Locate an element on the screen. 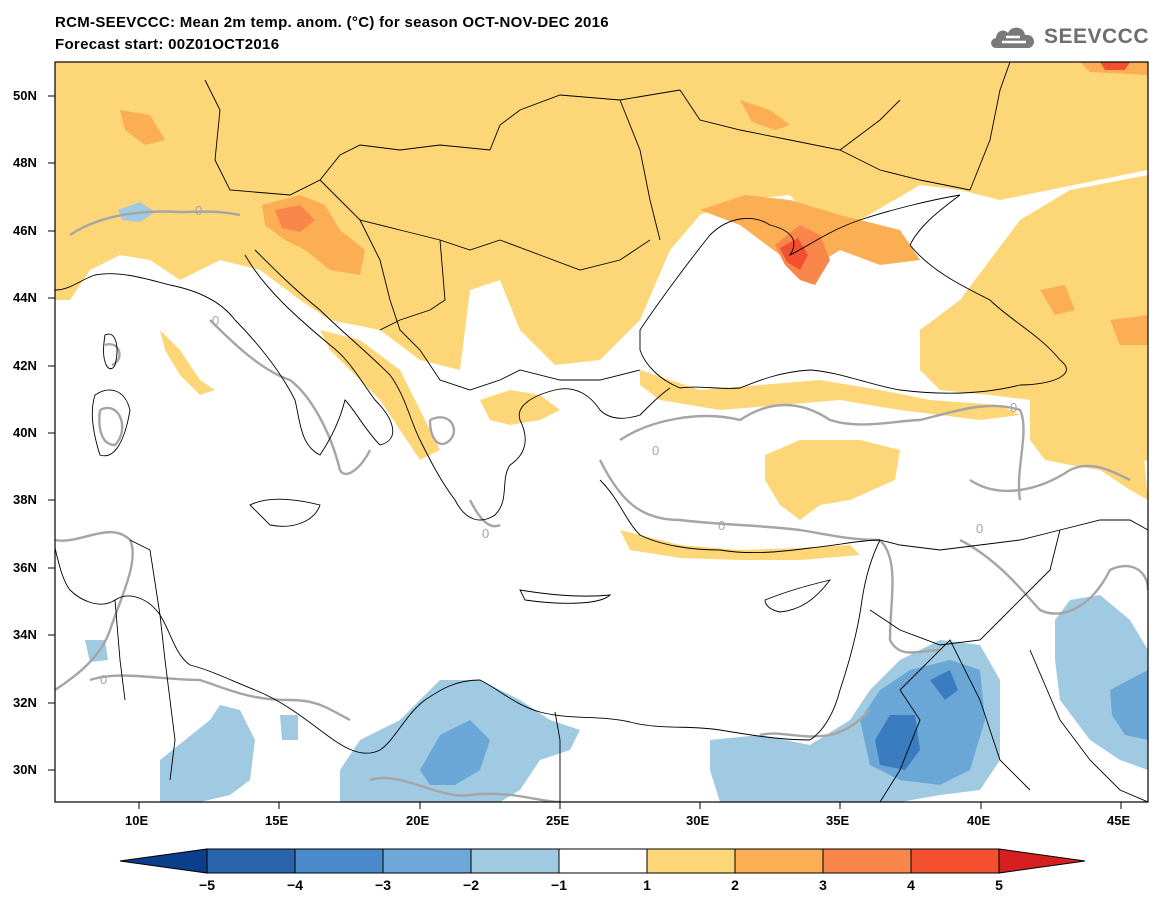 The height and width of the screenshot is (907, 1165). colorbar-label: −2 is located at coordinates (471, 885).